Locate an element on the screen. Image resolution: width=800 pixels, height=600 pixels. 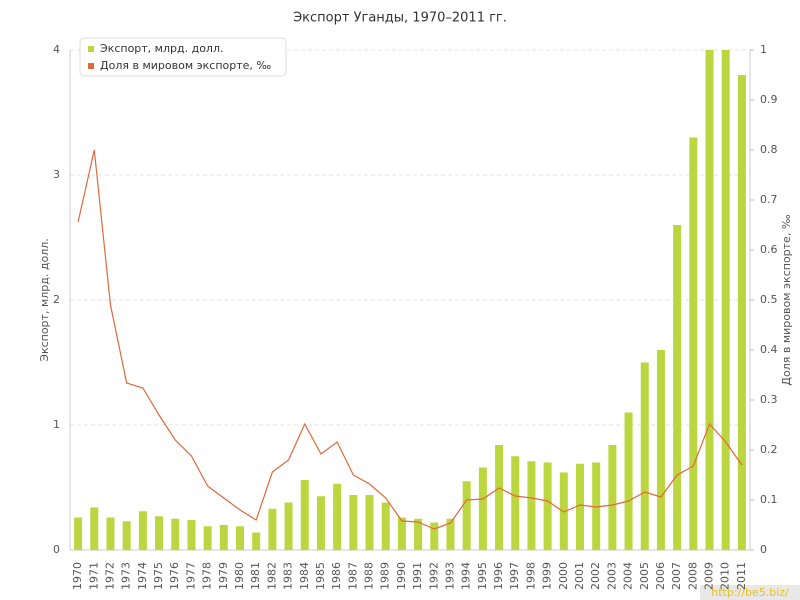
x-tick-label: 1974 is located at coordinates (142, 576).